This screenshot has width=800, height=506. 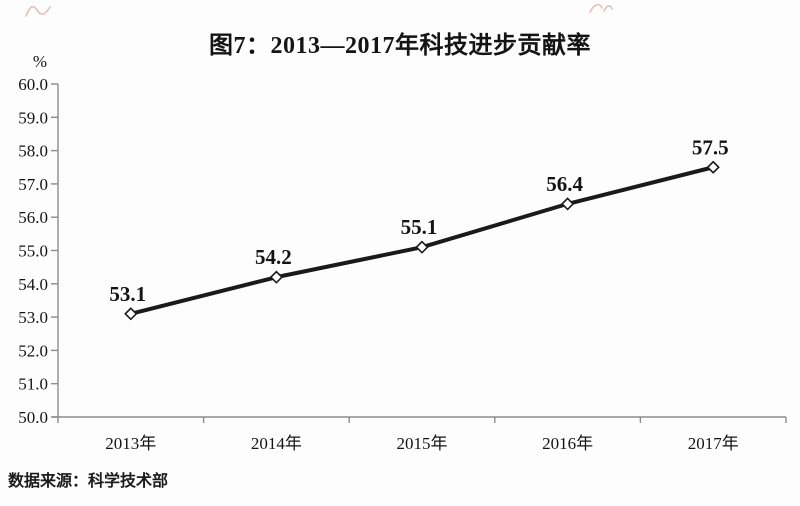 What do you see at coordinates (33, 350) in the screenshot?
I see `y-tick-label: 52.0` at bounding box center [33, 350].